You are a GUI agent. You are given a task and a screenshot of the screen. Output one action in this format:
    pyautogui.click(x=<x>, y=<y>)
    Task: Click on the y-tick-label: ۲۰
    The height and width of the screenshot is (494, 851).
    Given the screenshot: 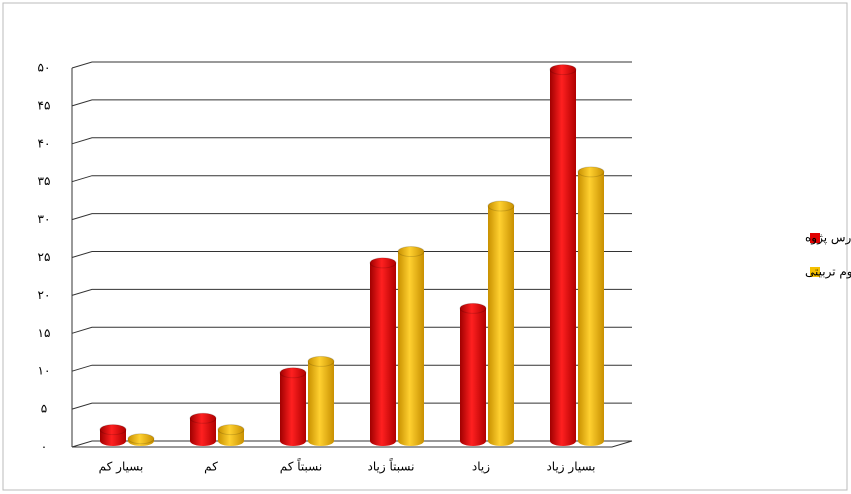 What is the action you would take?
    pyautogui.click(x=44, y=295)
    